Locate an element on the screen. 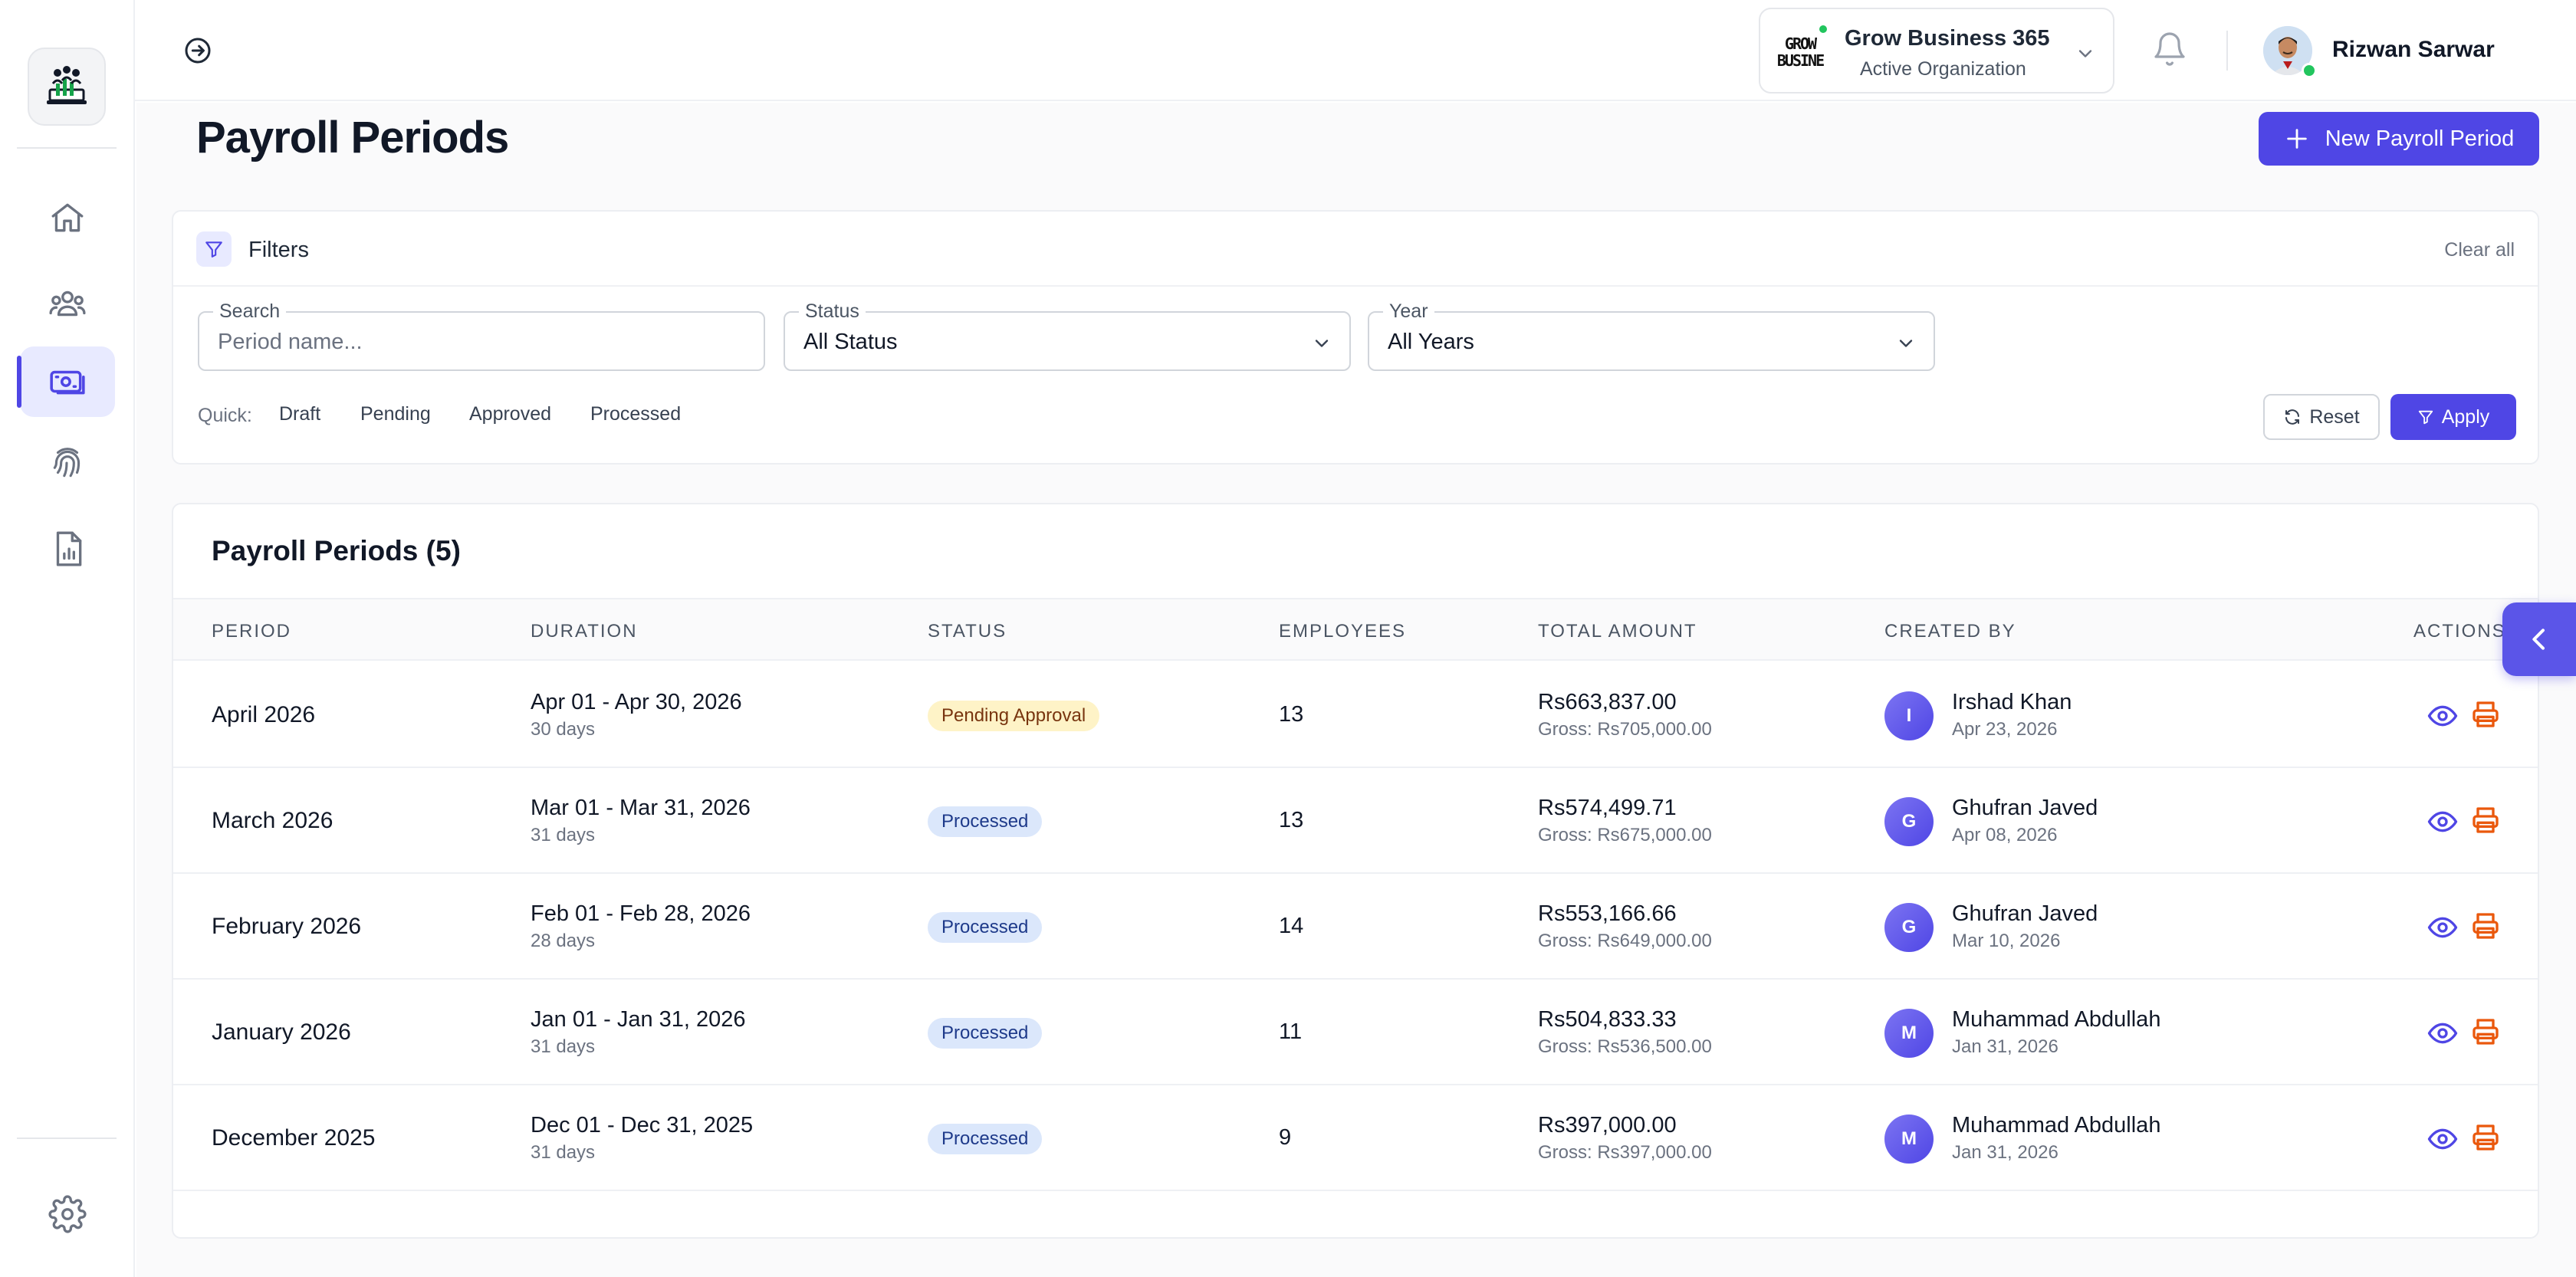  arrow-right-circle-icon is located at coordinates (198, 51).